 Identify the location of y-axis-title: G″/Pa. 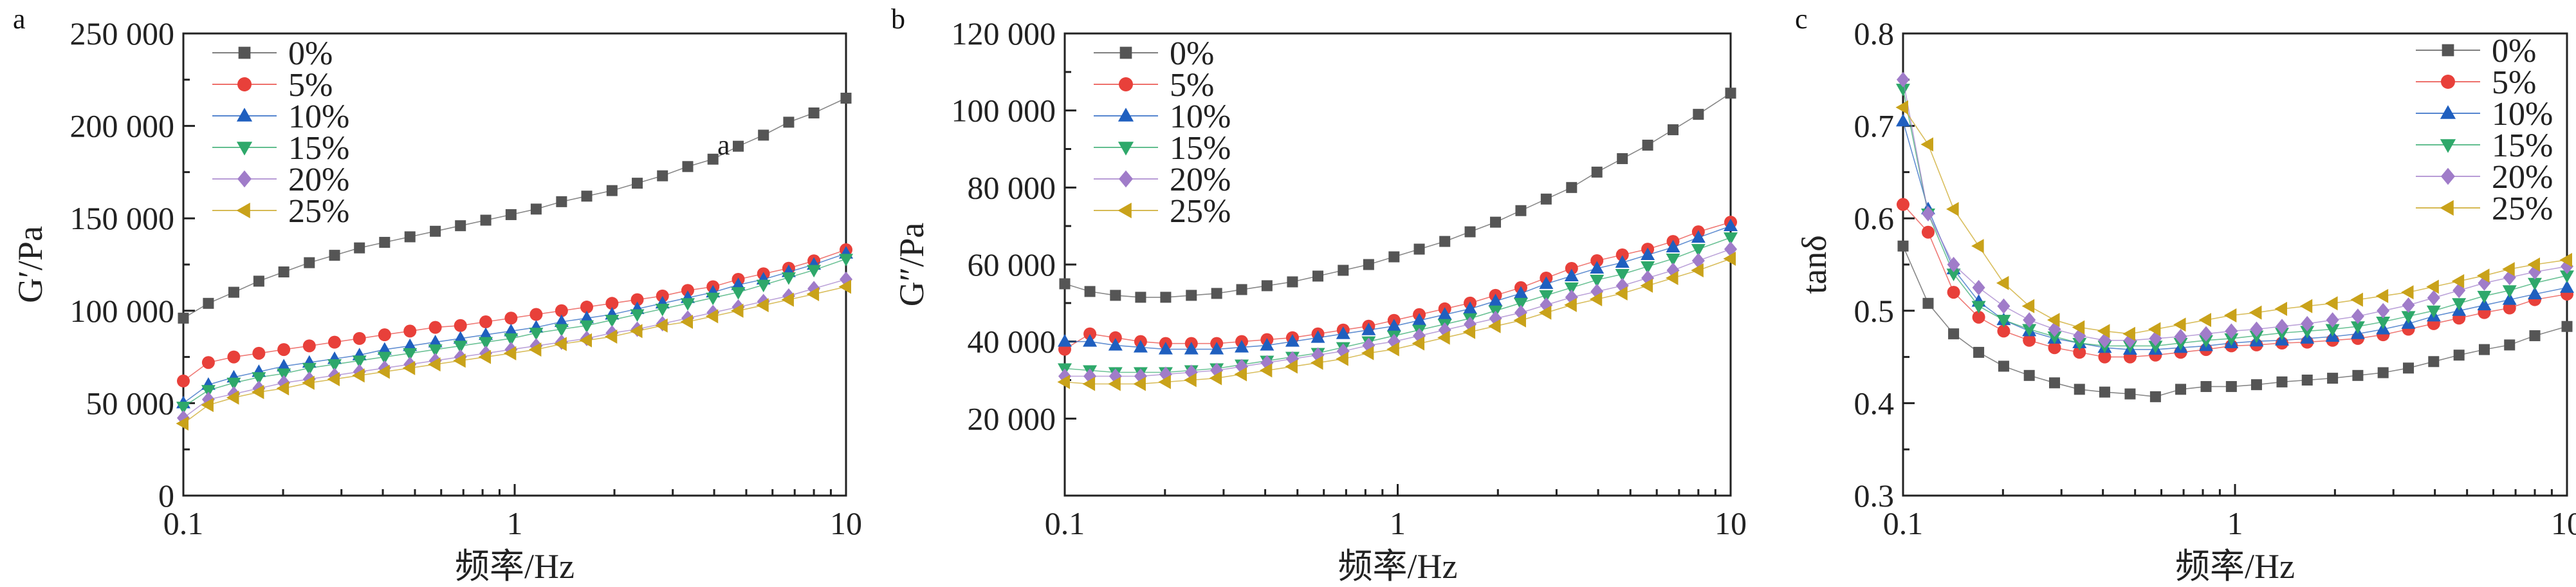
(911, 265).